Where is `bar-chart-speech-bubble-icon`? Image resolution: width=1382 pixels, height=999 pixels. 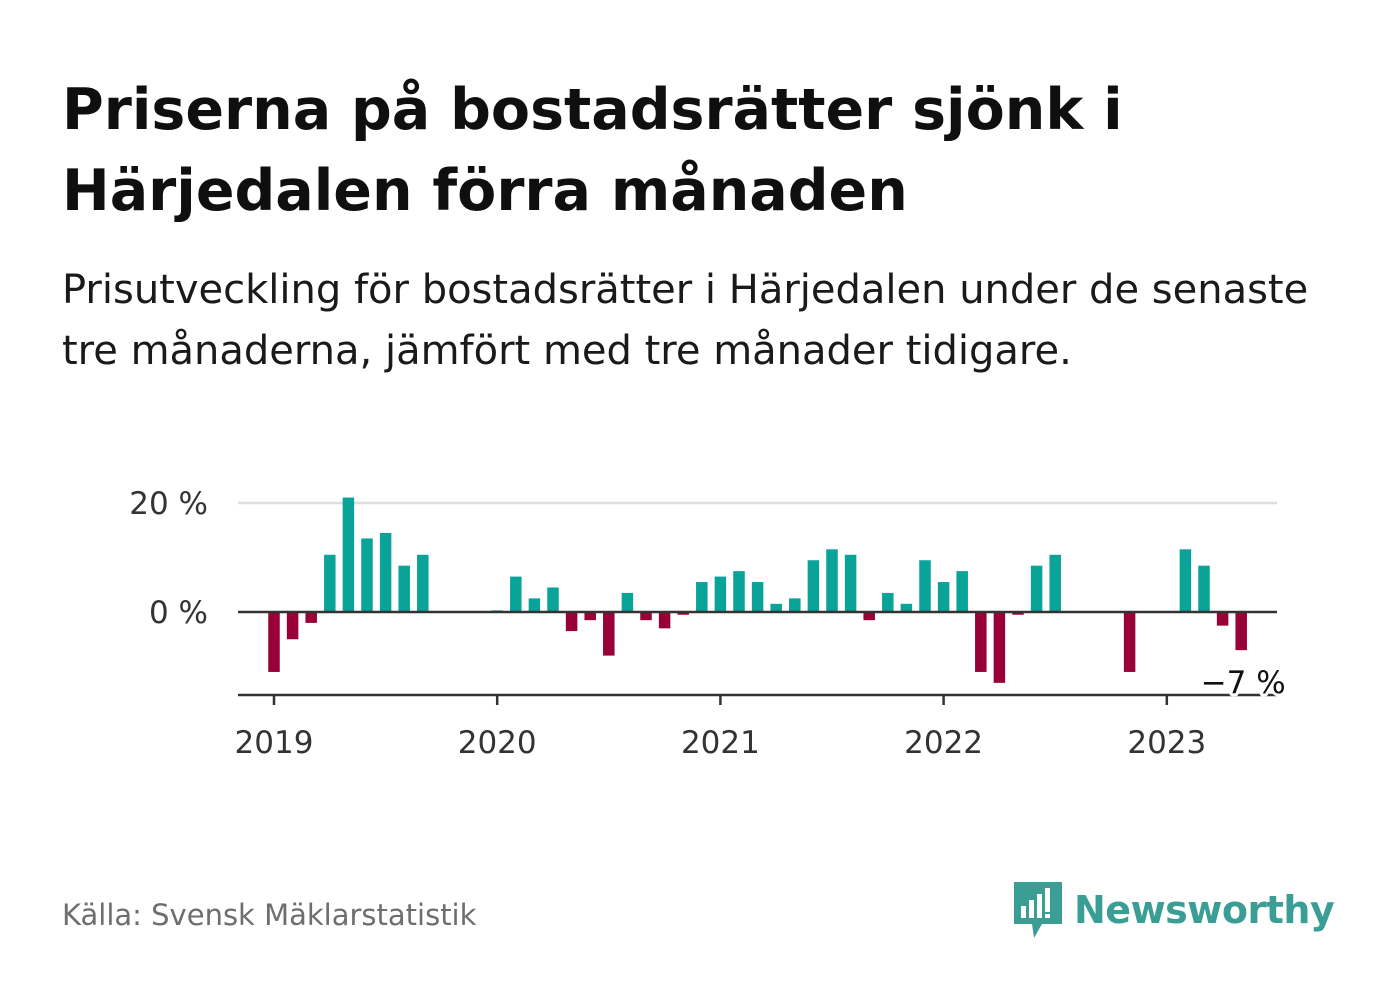
bar-chart-speech-bubble-icon is located at coordinates (1038, 910).